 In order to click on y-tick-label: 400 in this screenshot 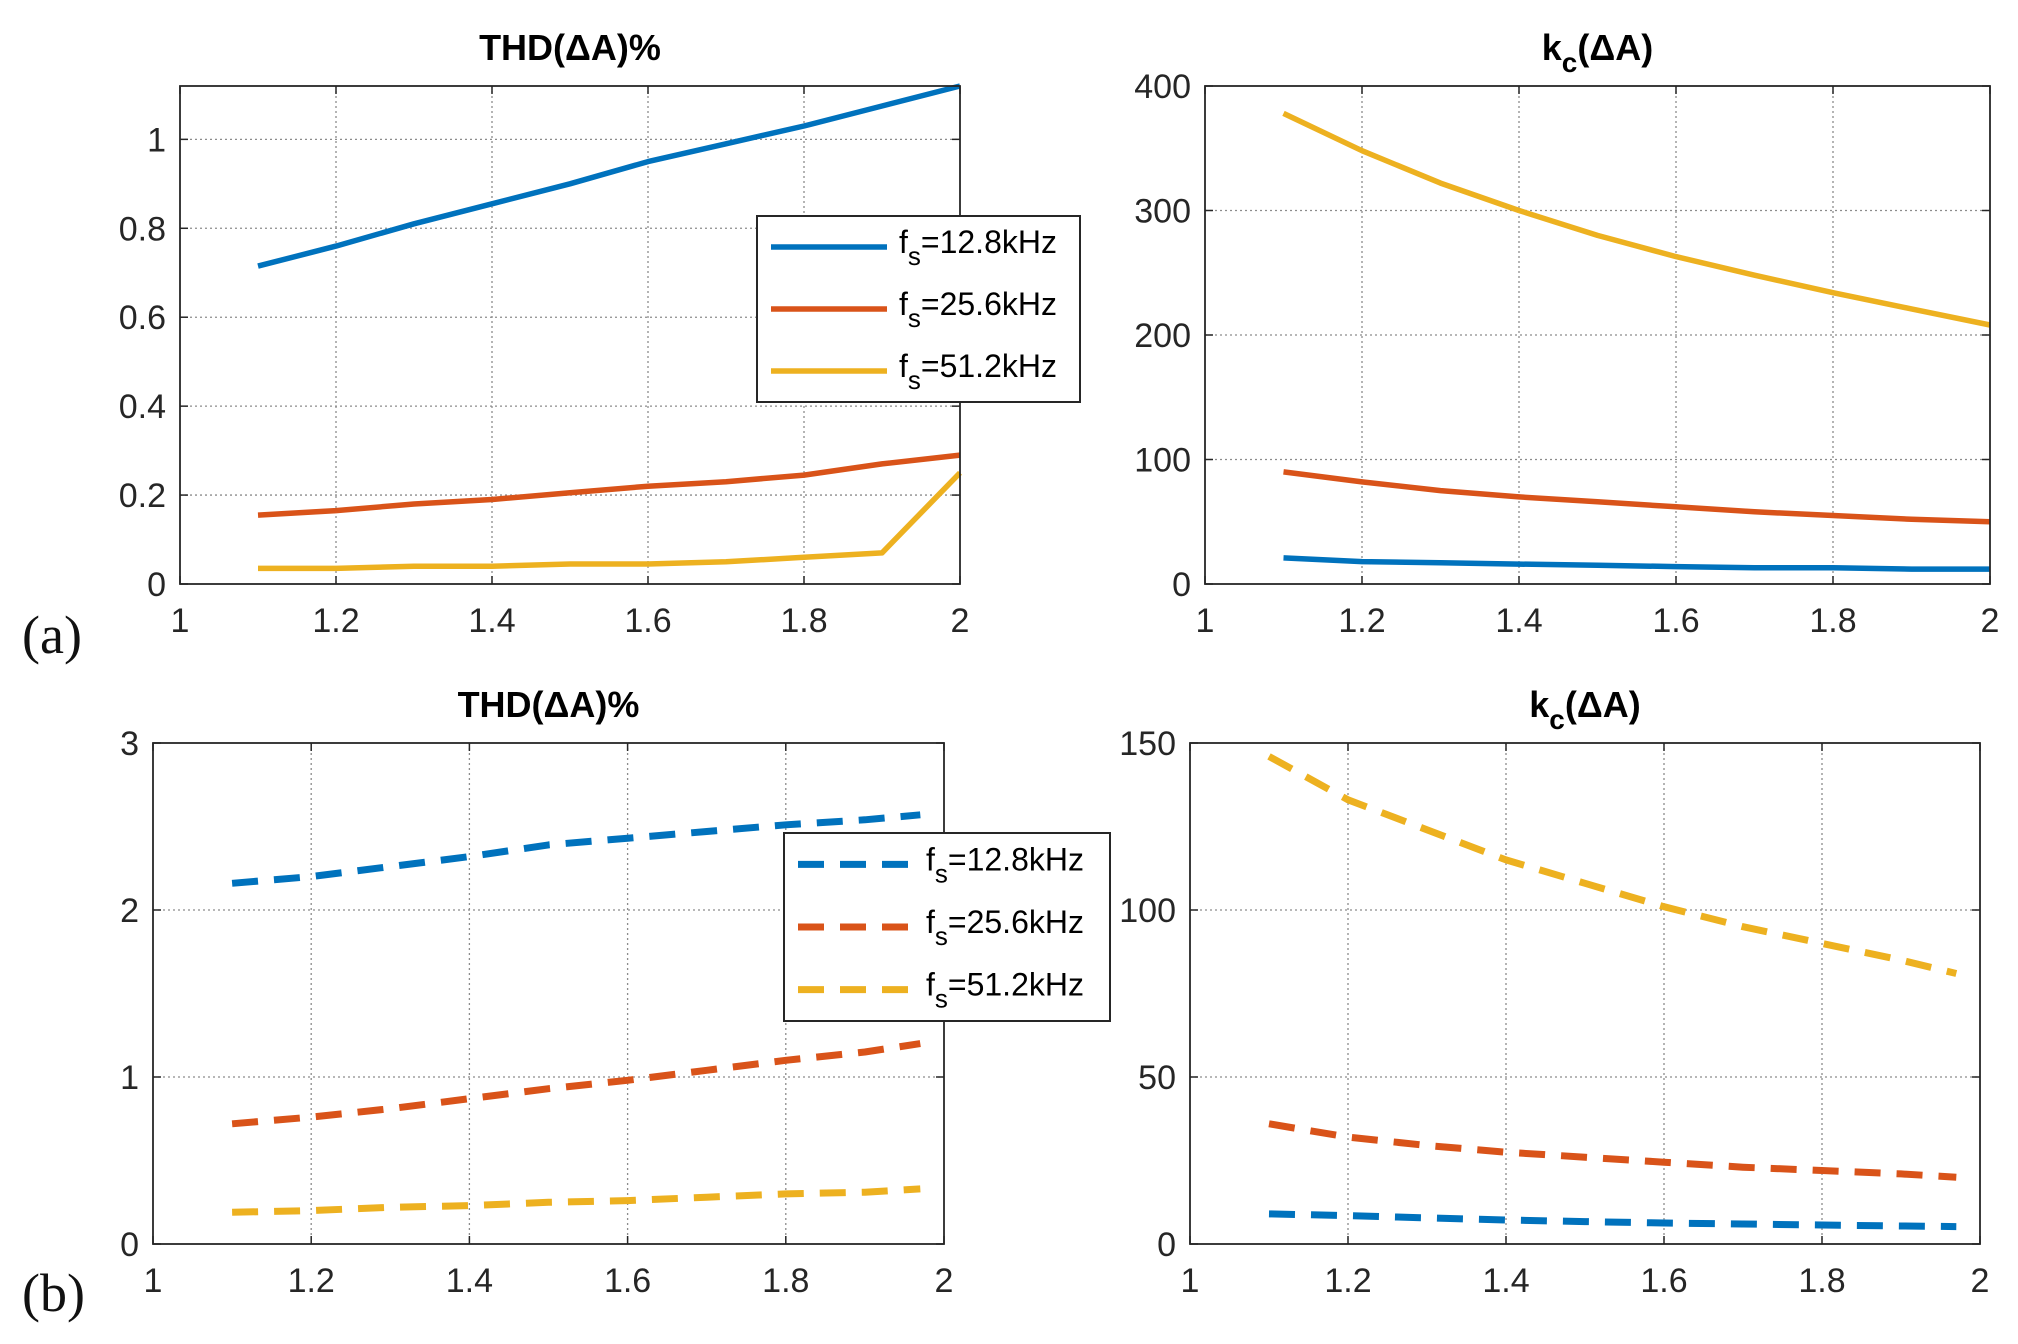, I will do `click(1162, 87)`.